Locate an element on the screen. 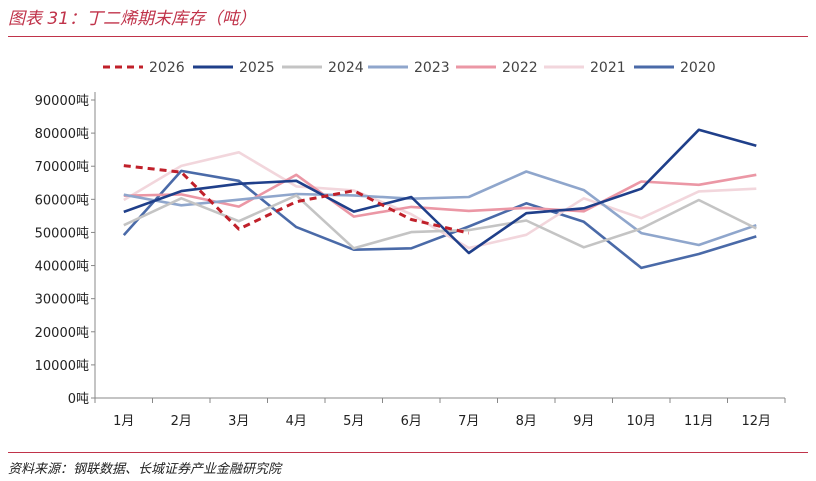 This screenshot has height=481, width=816. x-tick-label: 7月 is located at coordinates (468, 421).